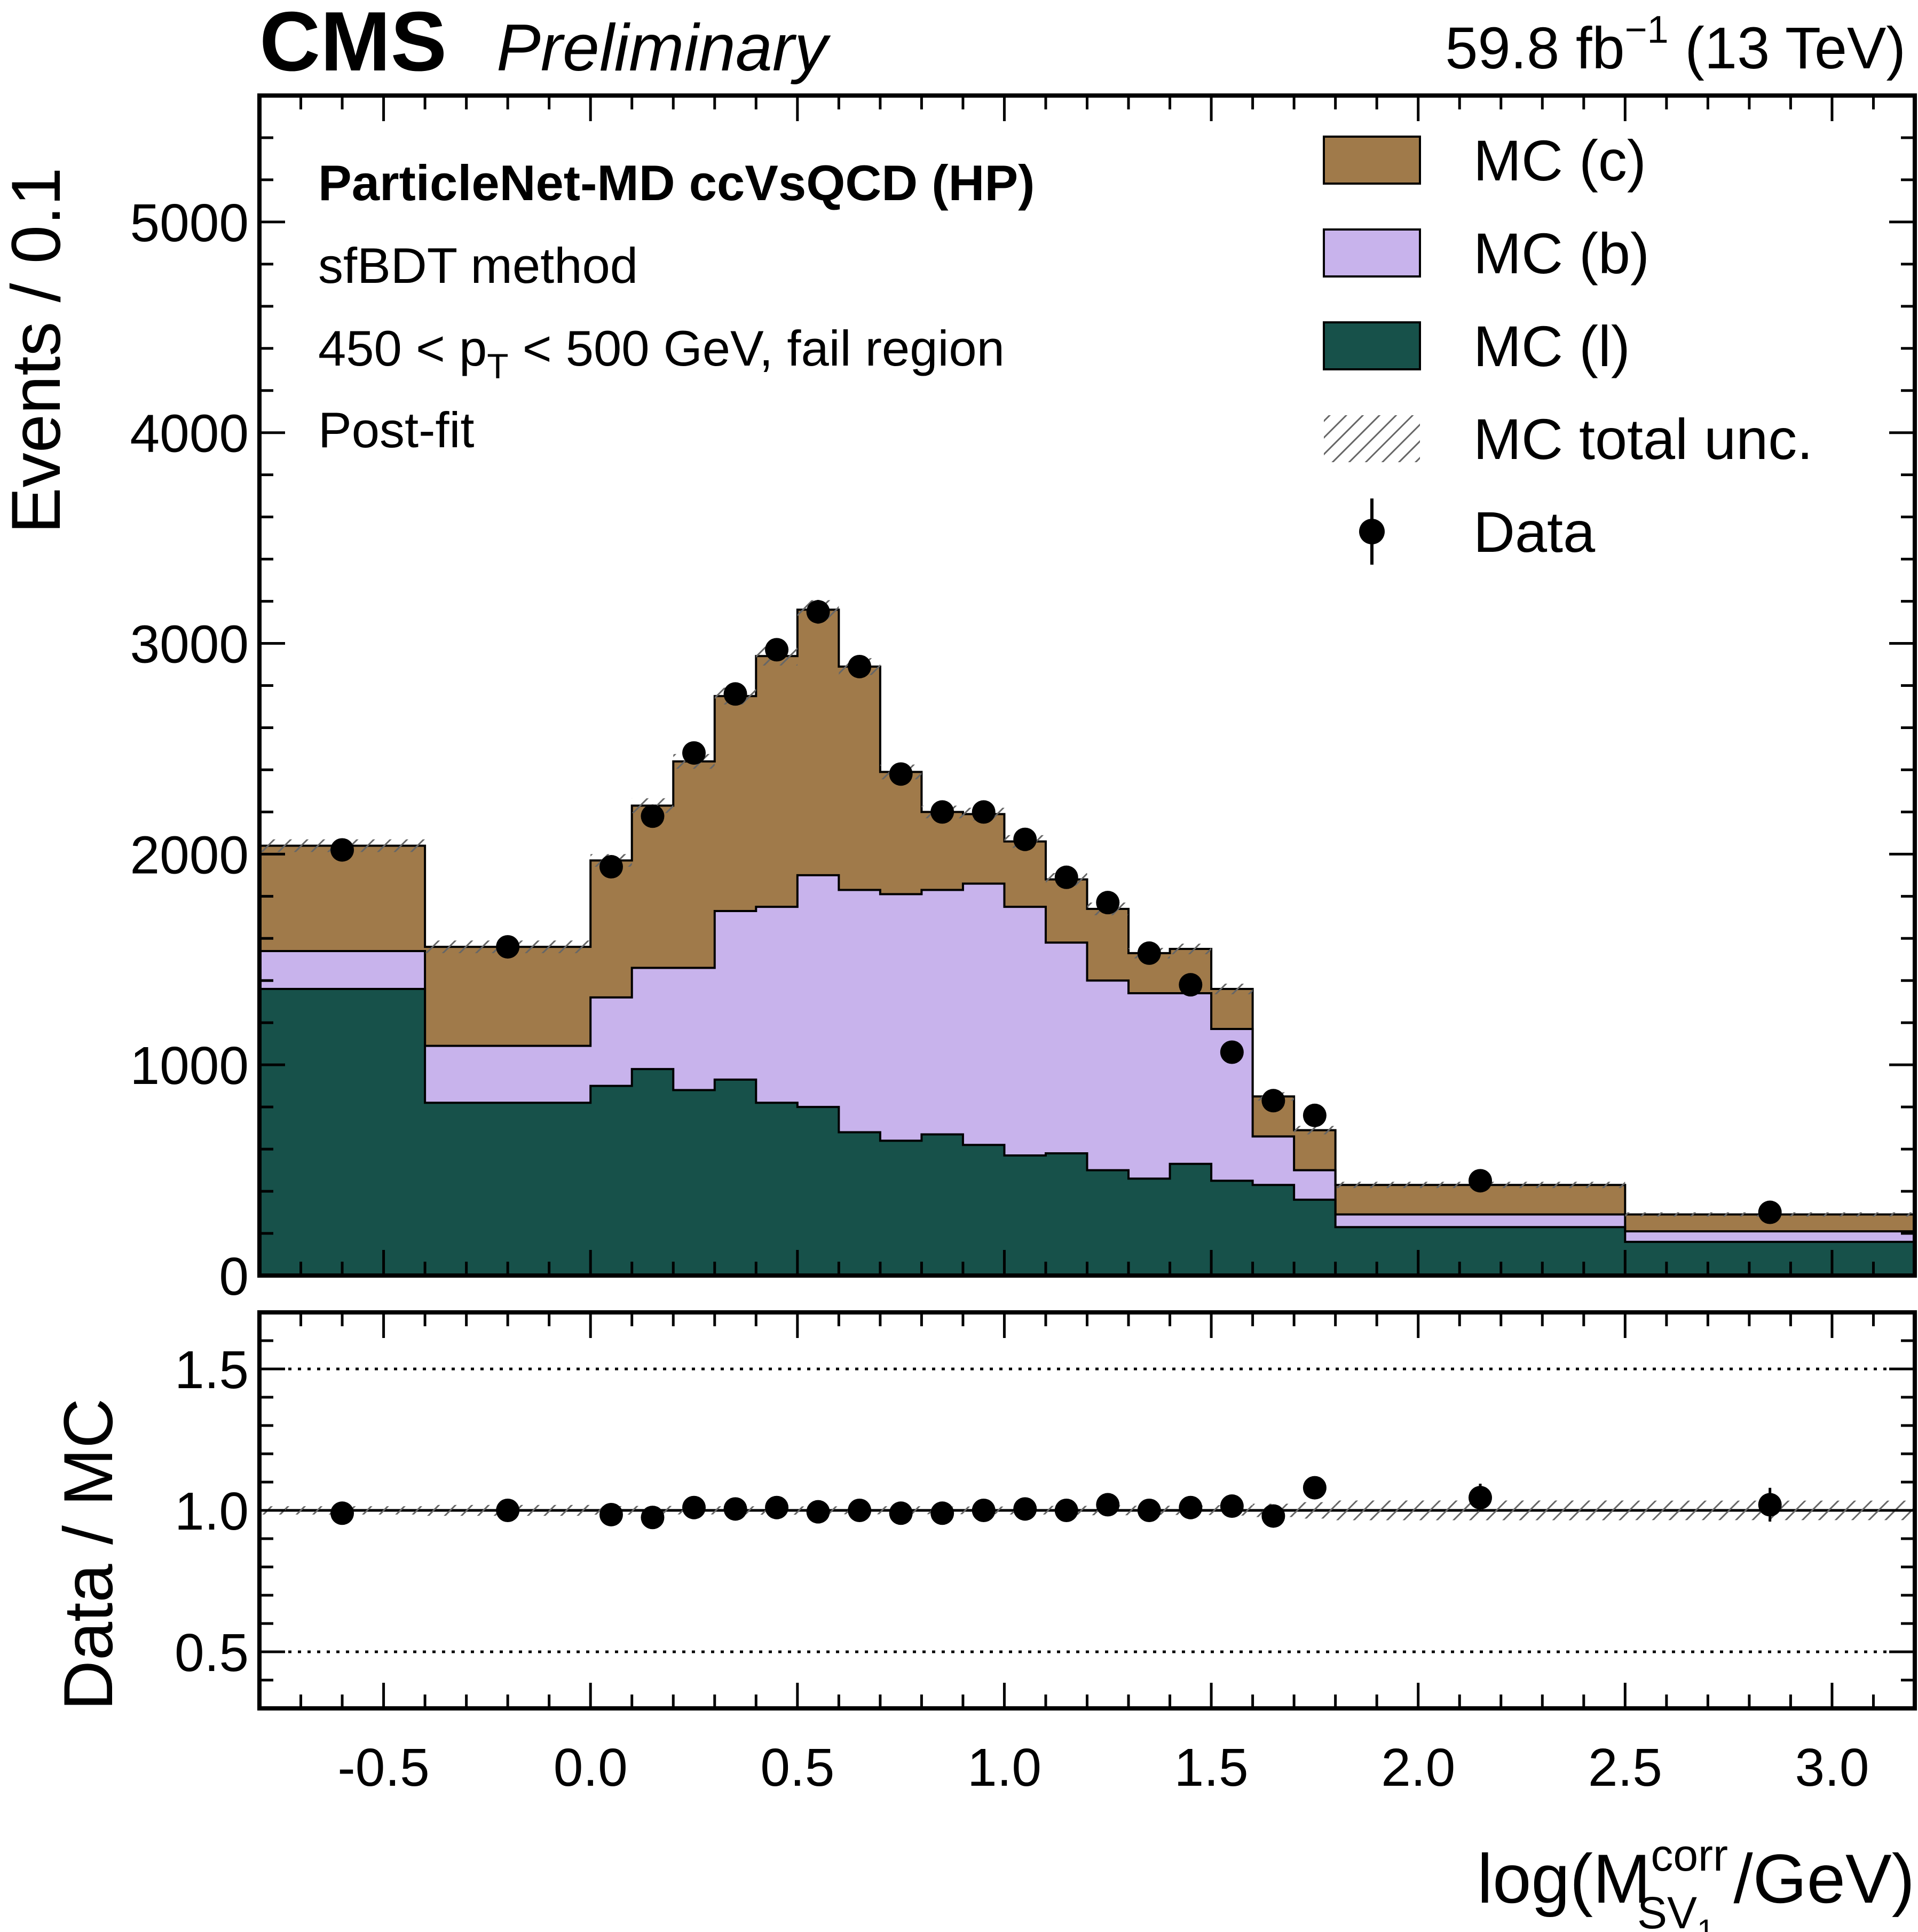  What do you see at coordinates (212, 1653) in the screenshot?
I see `y-tick-label-ratio: 0.5` at bounding box center [212, 1653].